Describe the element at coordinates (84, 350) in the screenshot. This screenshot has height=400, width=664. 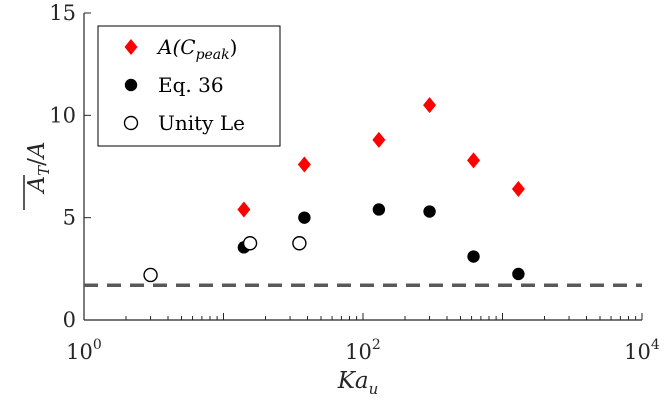
I see `x-tick-label: 10⁰` at that location.